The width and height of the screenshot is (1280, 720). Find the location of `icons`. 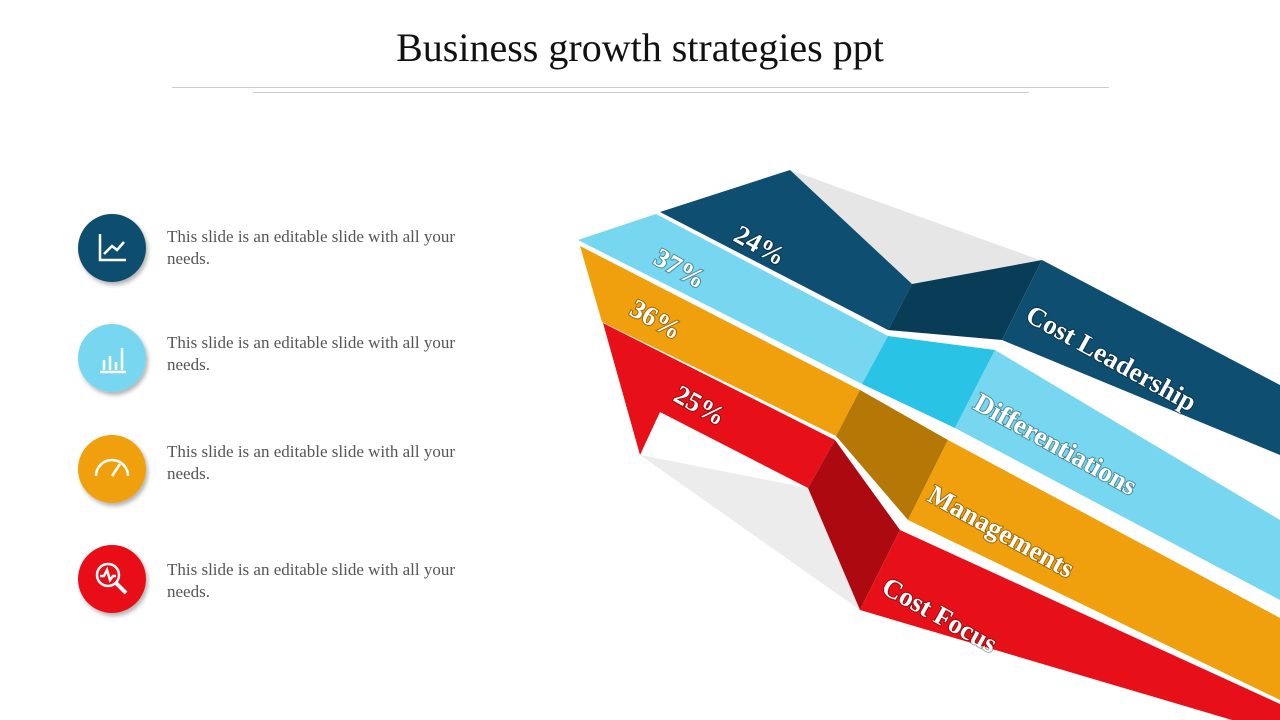

icons is located at coordinates (112, 413).